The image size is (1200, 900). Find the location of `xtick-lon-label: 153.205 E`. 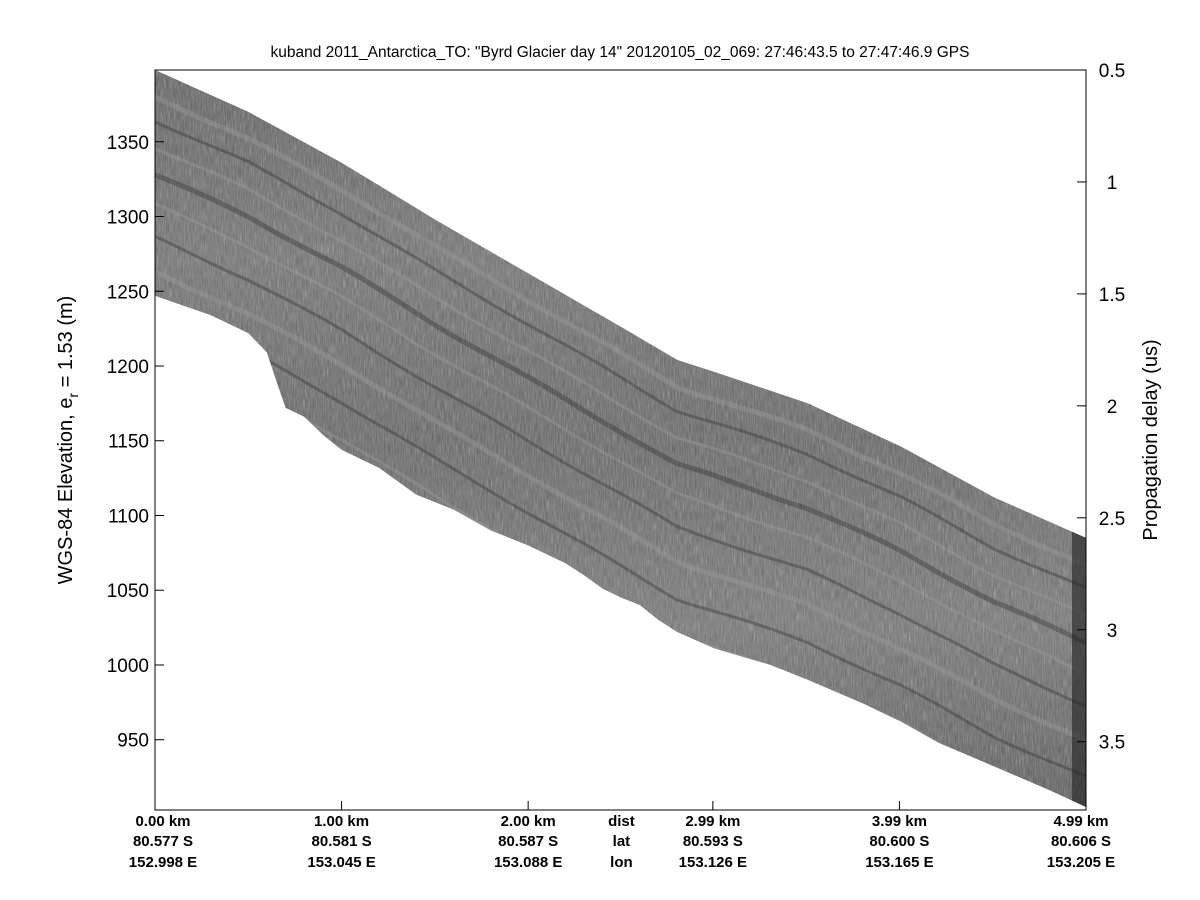

xtick-lon-label: 153.205 E is located at coordinates (1081, 862).